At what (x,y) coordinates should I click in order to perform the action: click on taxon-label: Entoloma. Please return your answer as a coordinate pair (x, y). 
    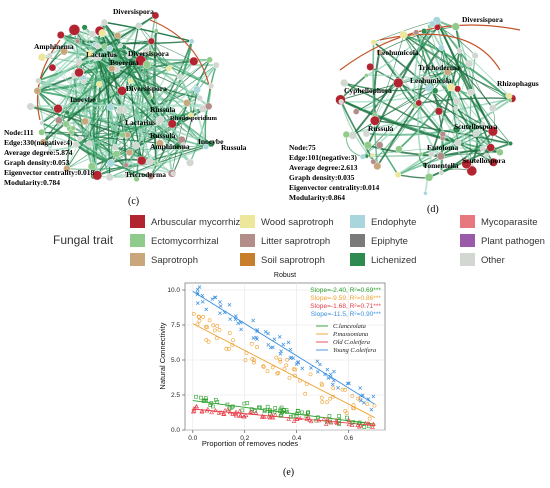
    Looking at the image, I should click on (443, 147).